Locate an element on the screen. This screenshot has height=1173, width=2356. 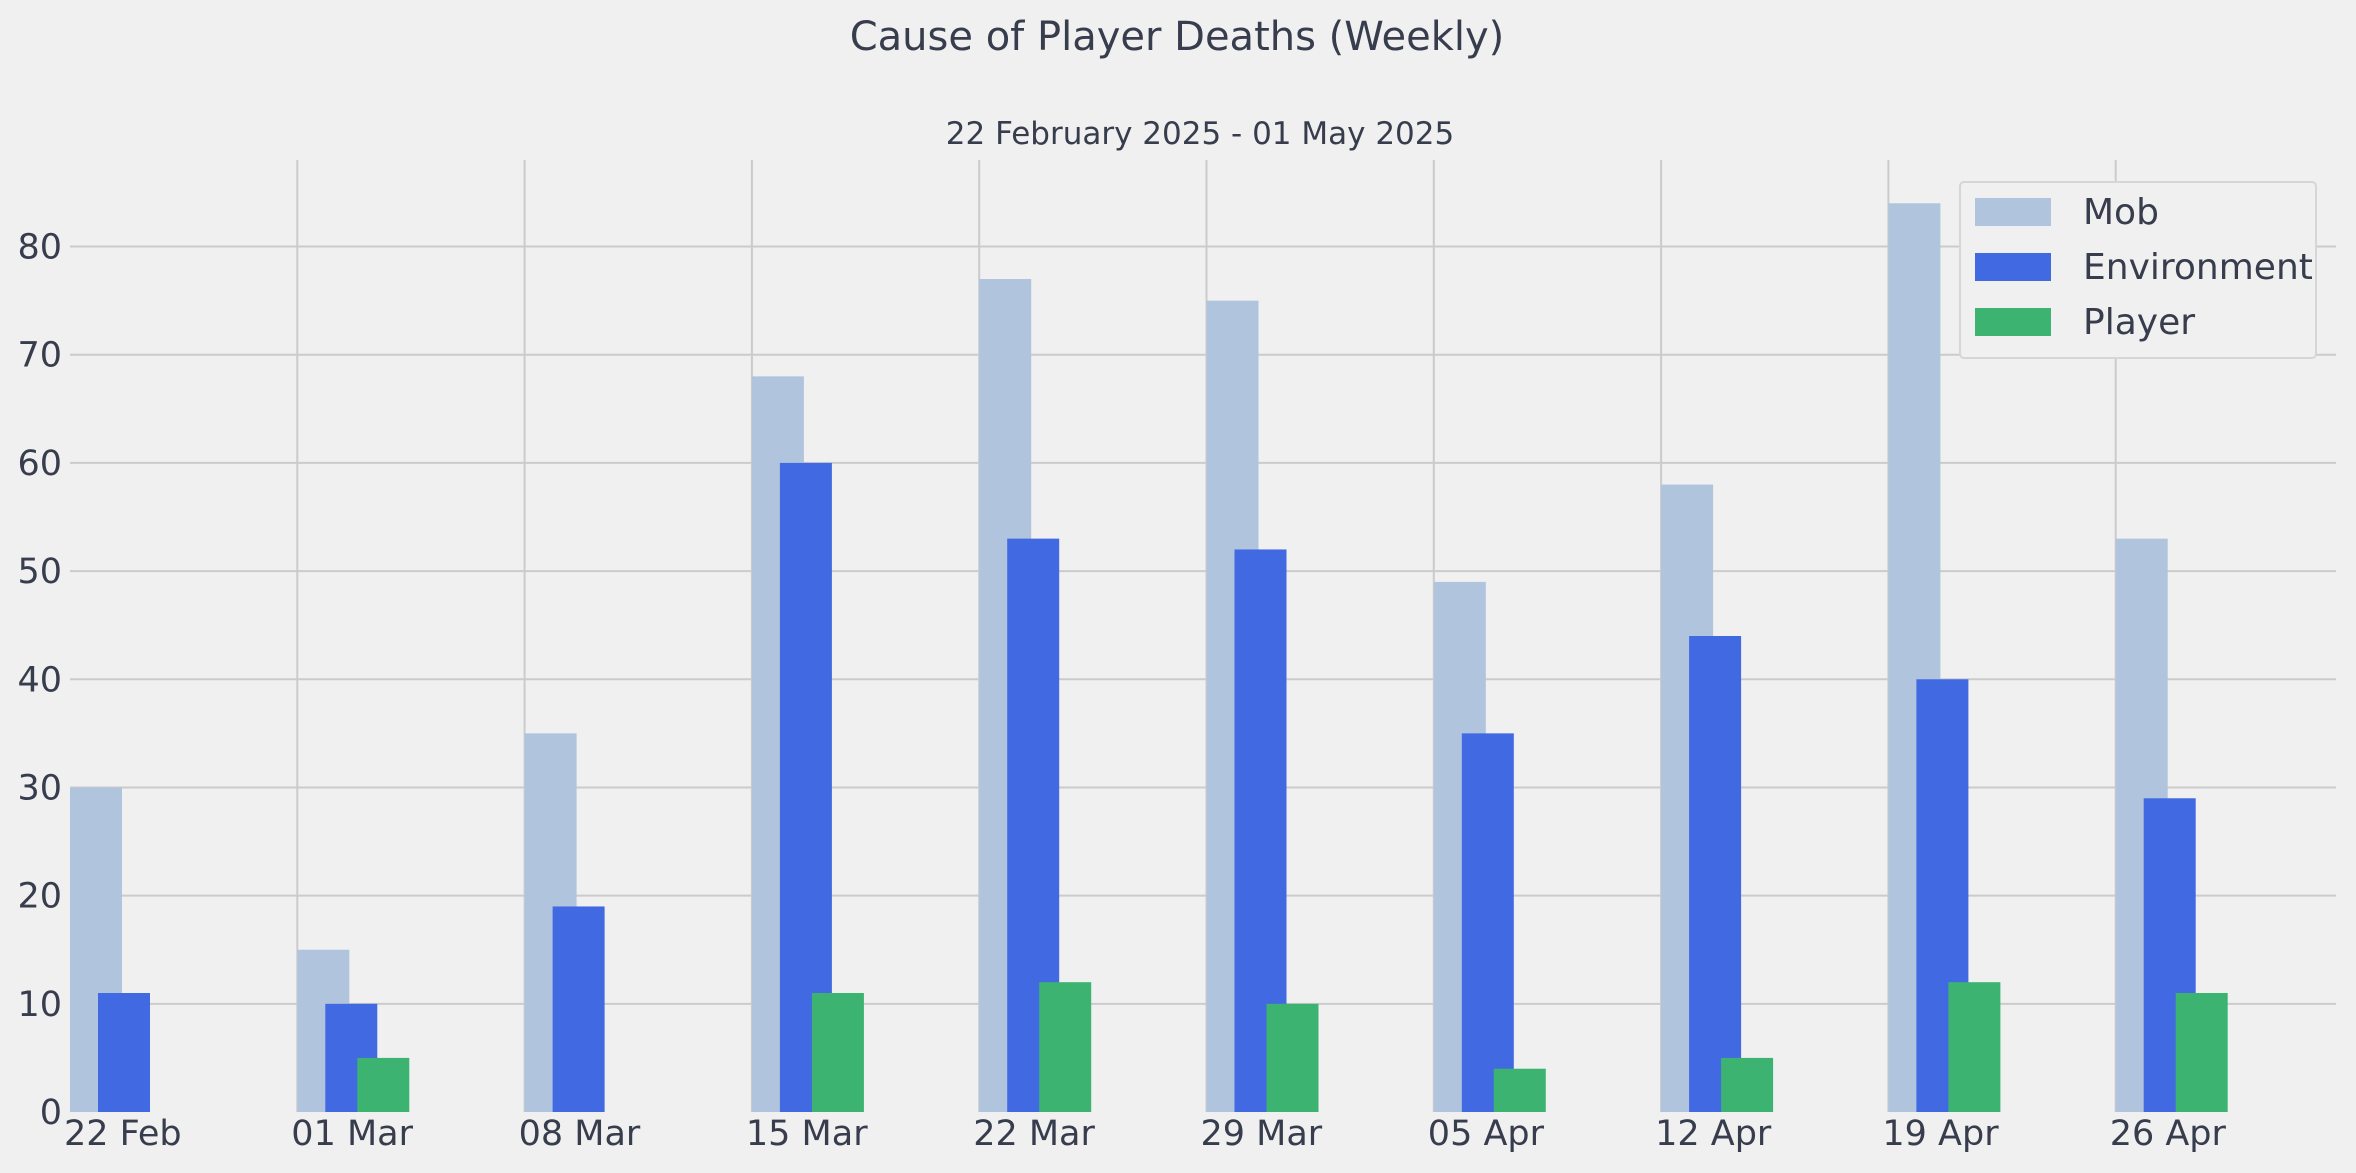
y-tick-label: 40 is located at coordinates (39, 680).